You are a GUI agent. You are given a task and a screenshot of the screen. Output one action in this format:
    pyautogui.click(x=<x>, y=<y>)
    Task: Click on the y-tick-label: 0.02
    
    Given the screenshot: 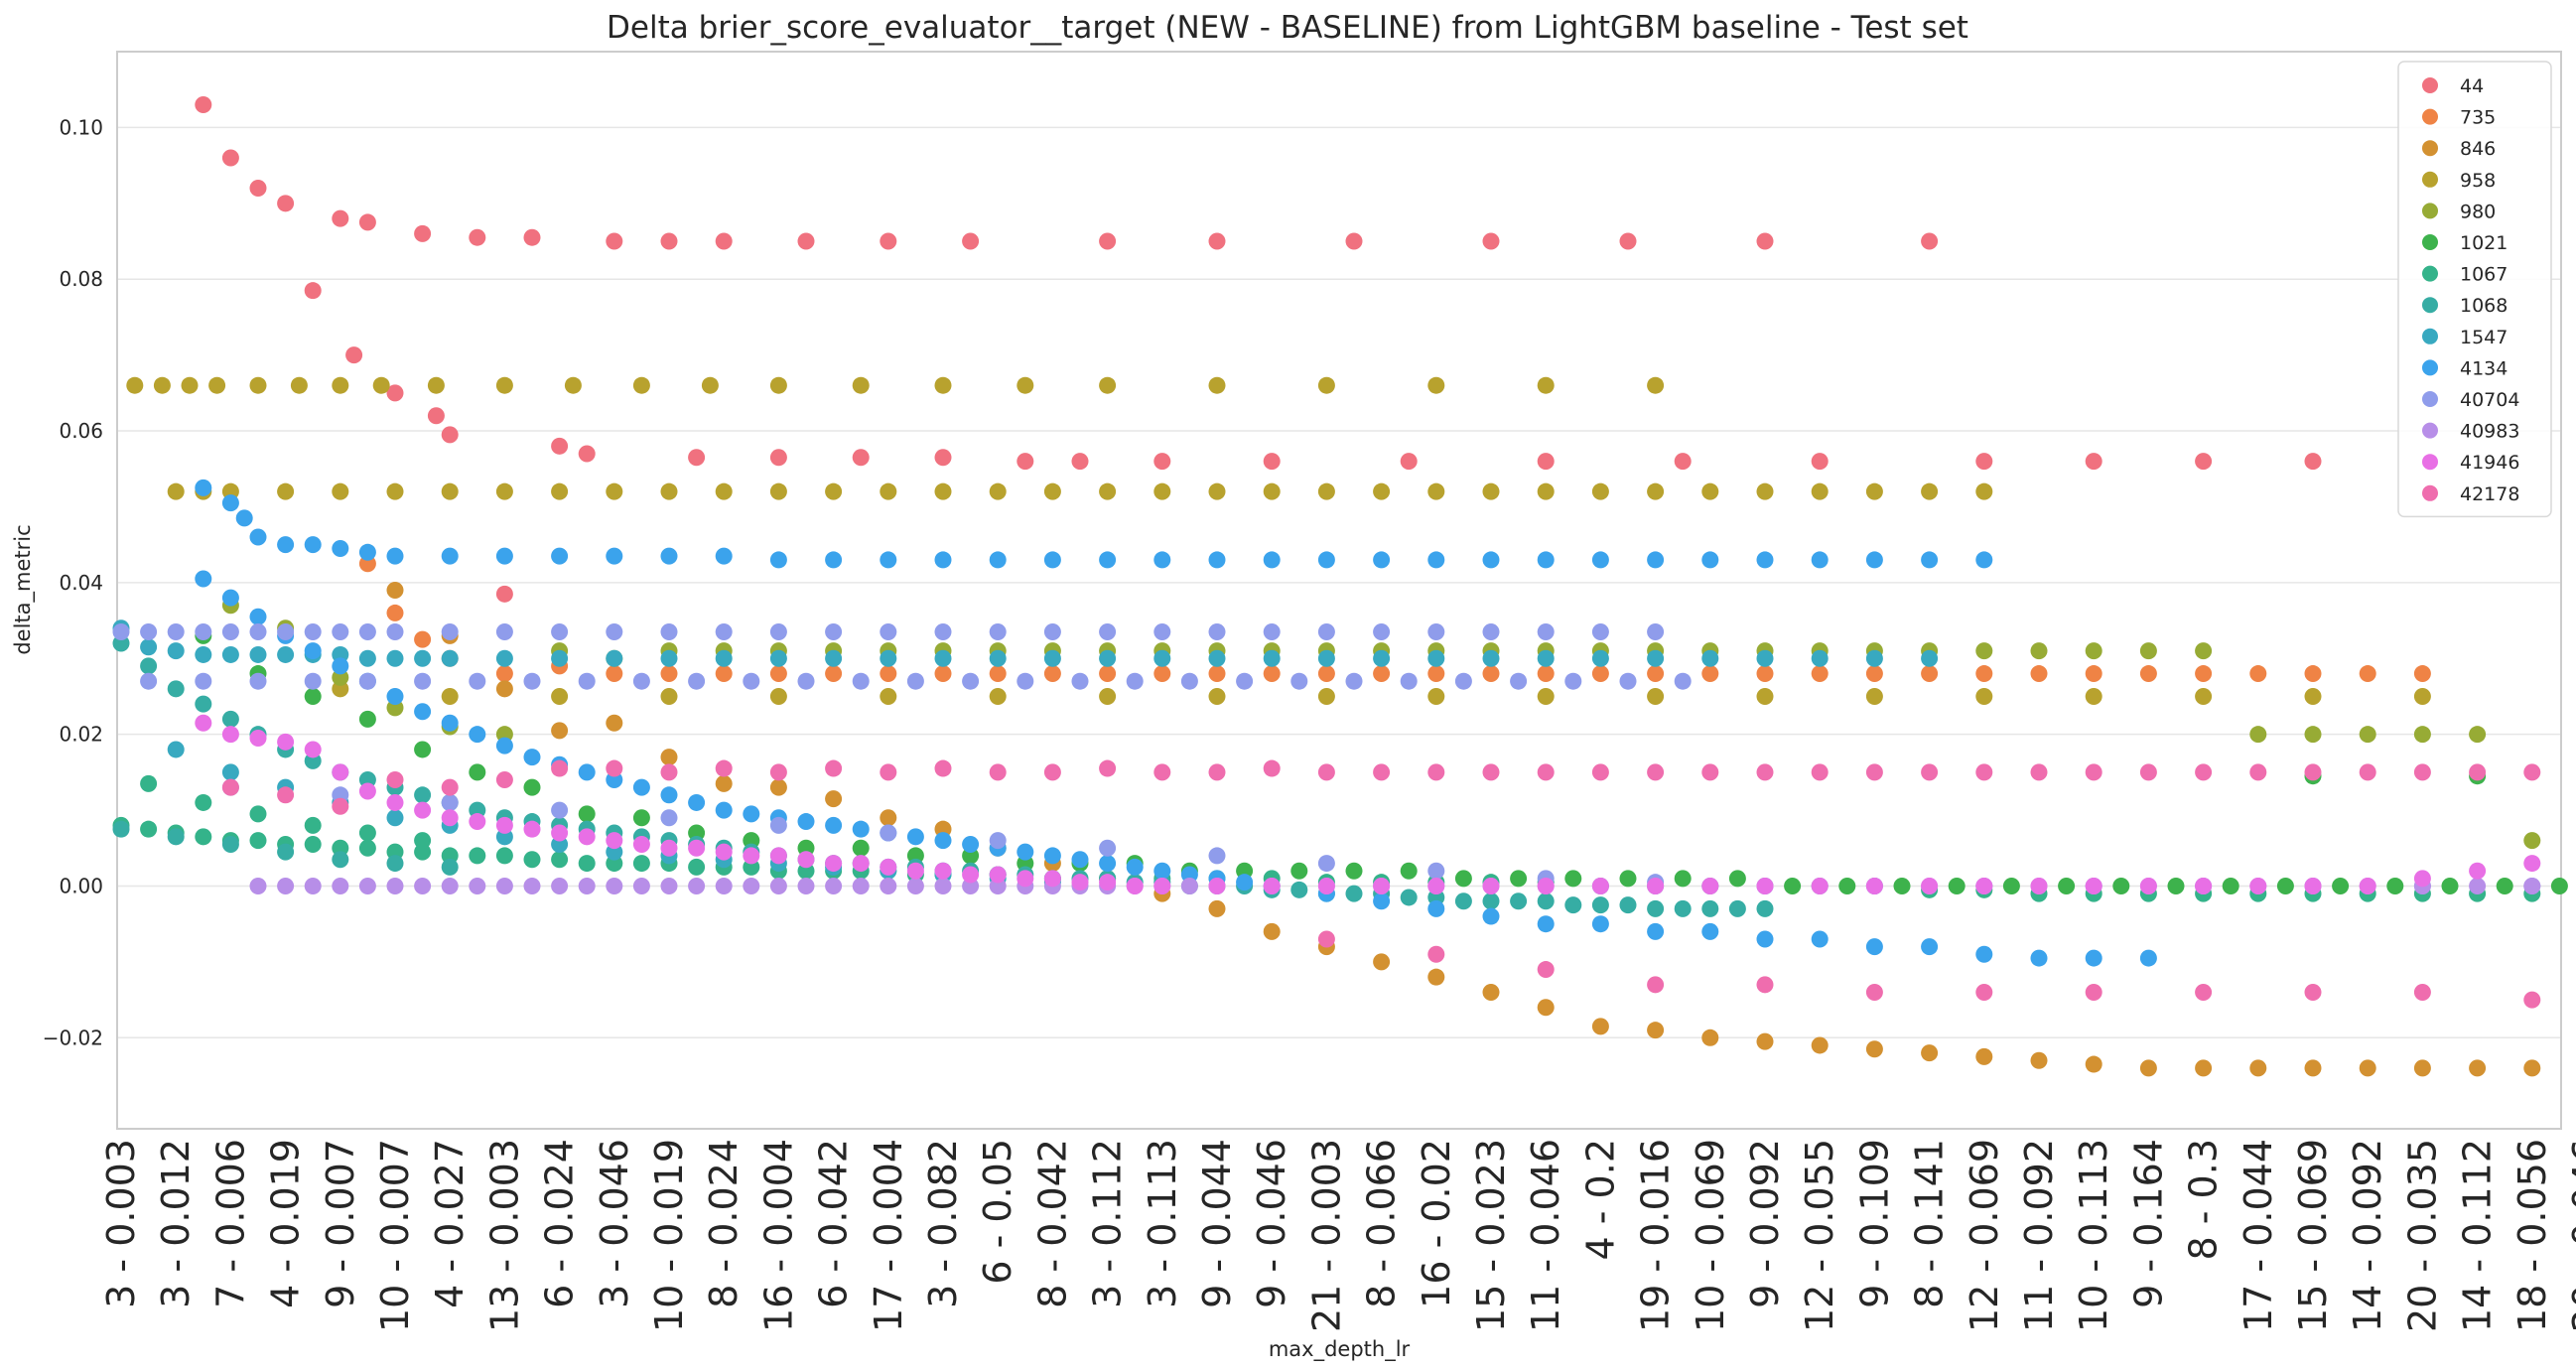 What is the action you would take?
    pyautogui.click(x=81, y=735)
    